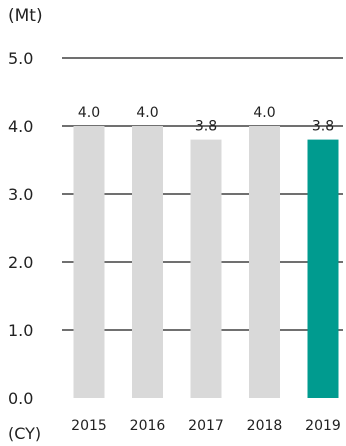  Describe the element at coordinates (264, 262) in the screenshot. I see `bar-2018` at that location.